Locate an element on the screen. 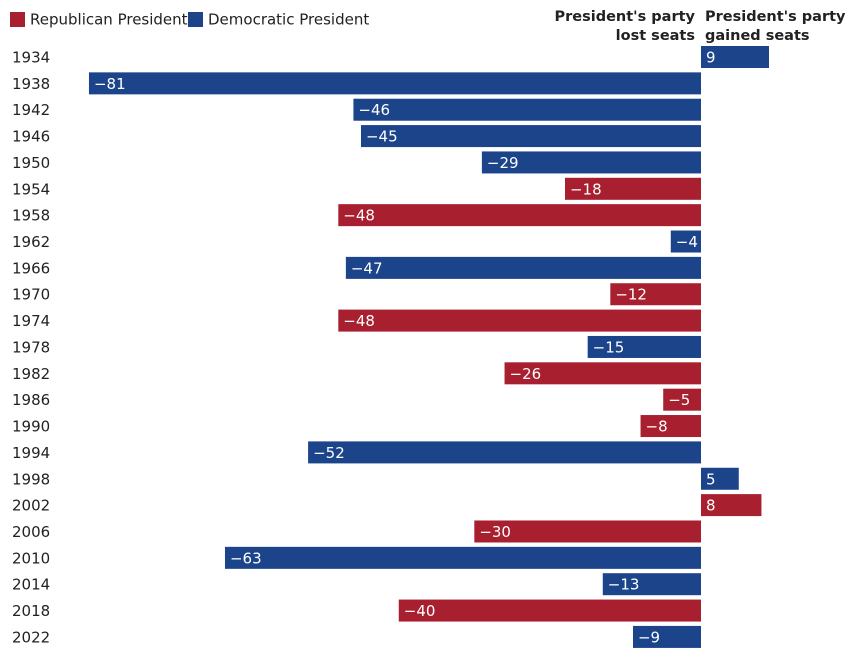  value-label: −13 is located at coordinates (624, 585).